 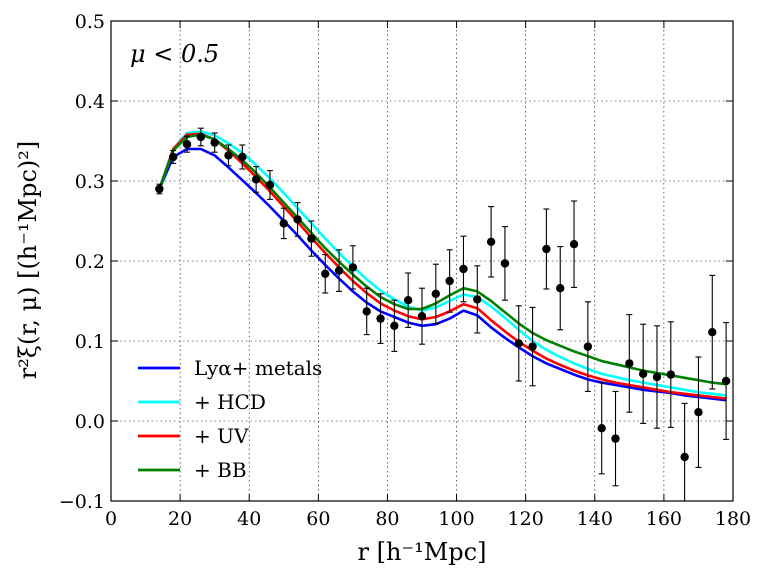 I want to click on x-tick-label: 60, so click(x=318, y=519).